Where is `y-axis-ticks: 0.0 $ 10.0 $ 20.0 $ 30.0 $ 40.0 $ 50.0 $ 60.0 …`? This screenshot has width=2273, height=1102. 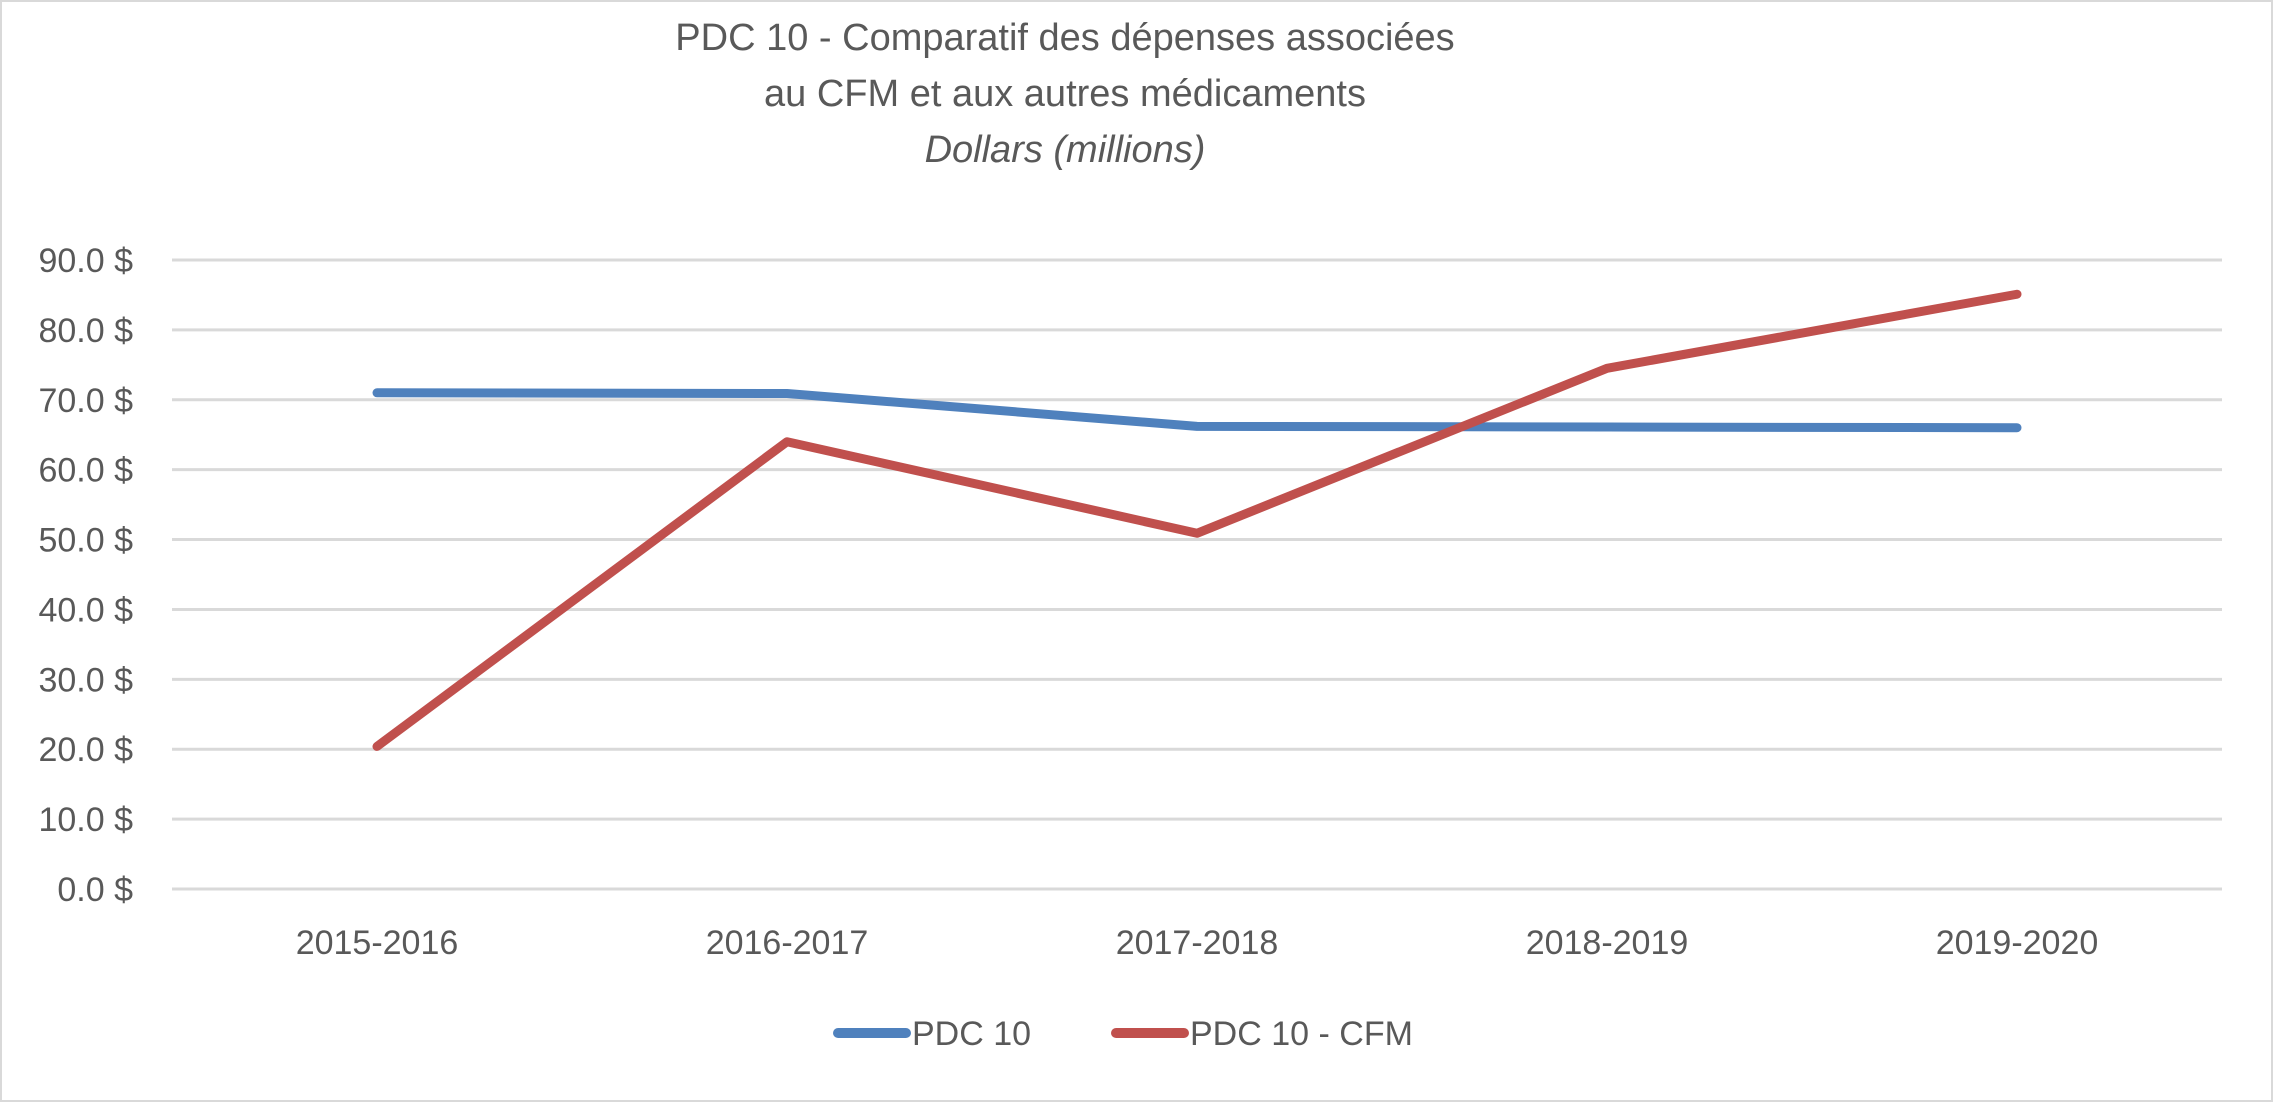
y-axis-ticks: 0.0 $ 10.0 $ 20.0 $ 30.0 $ 40.0 $ 50.0 $ 60.0 … is located at coordinates (85, 575).